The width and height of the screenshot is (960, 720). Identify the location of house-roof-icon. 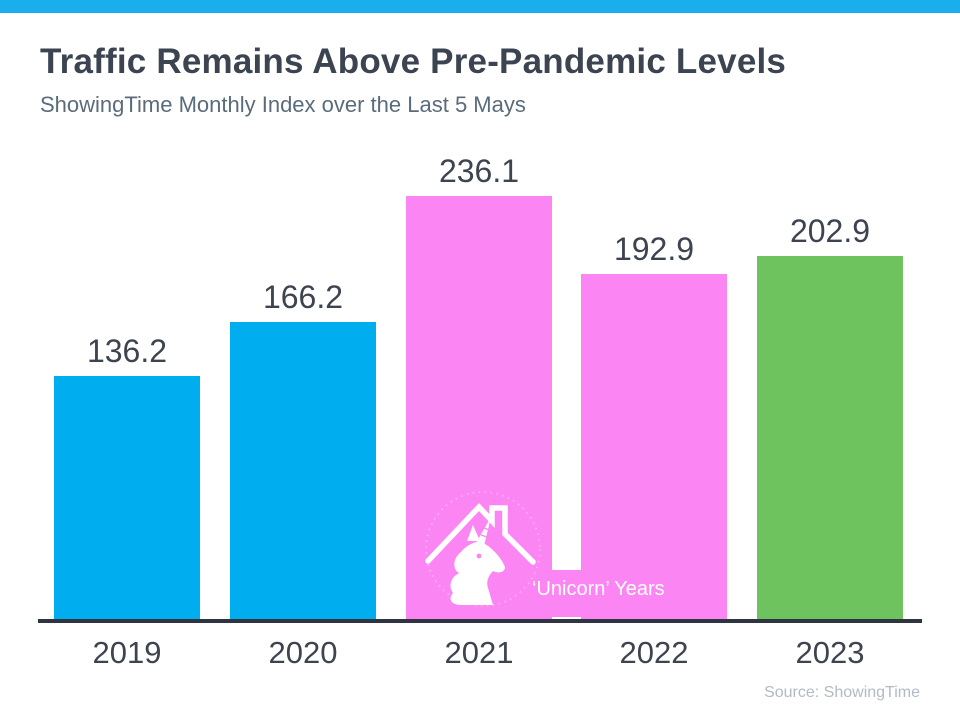
(480, 533).